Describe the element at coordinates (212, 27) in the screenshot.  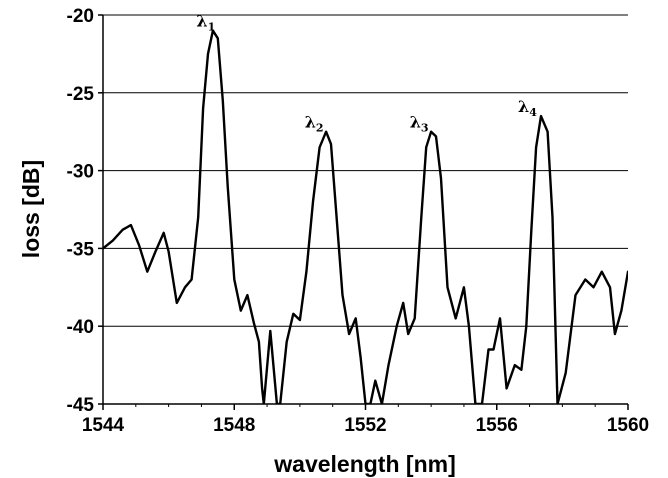
I see `peak-label-subscript: 1` at that location.